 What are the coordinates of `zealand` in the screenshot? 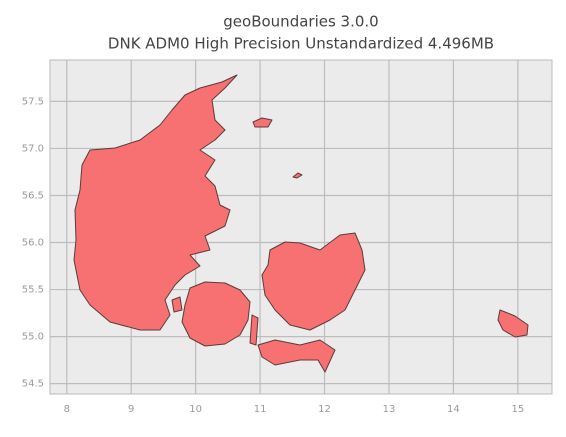 It's located at (313, 281).